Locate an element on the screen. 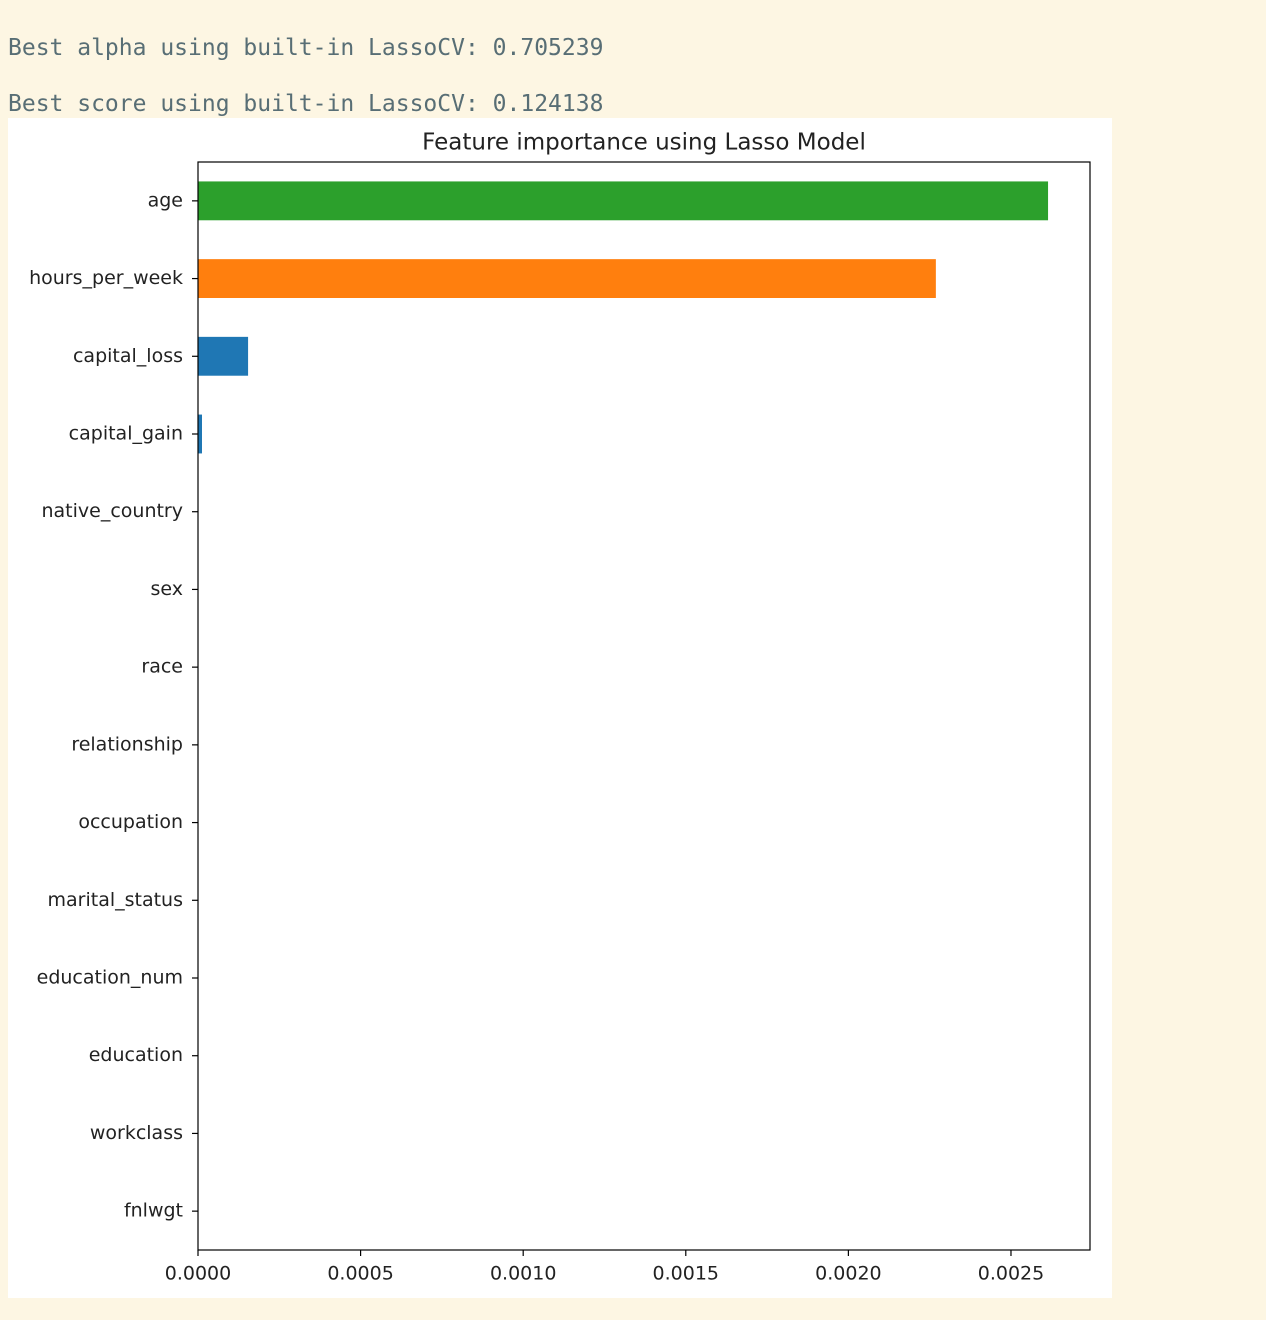  y-tick-label: sex is located at coordinates (167, 589).